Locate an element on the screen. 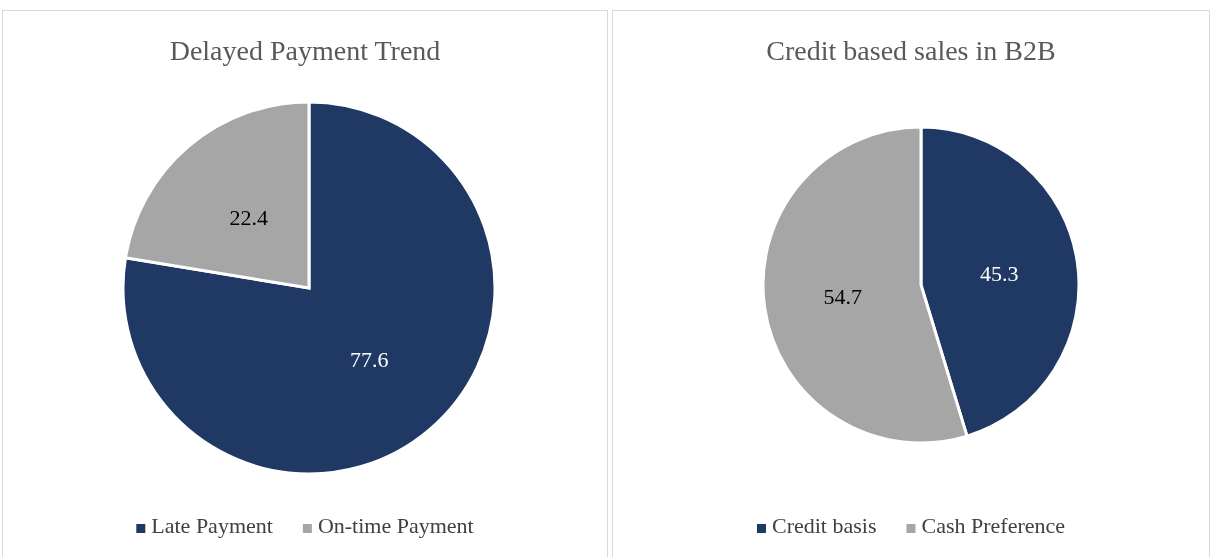  chart-title: Credit based sales in B2B is located at coordinates (911, 50).